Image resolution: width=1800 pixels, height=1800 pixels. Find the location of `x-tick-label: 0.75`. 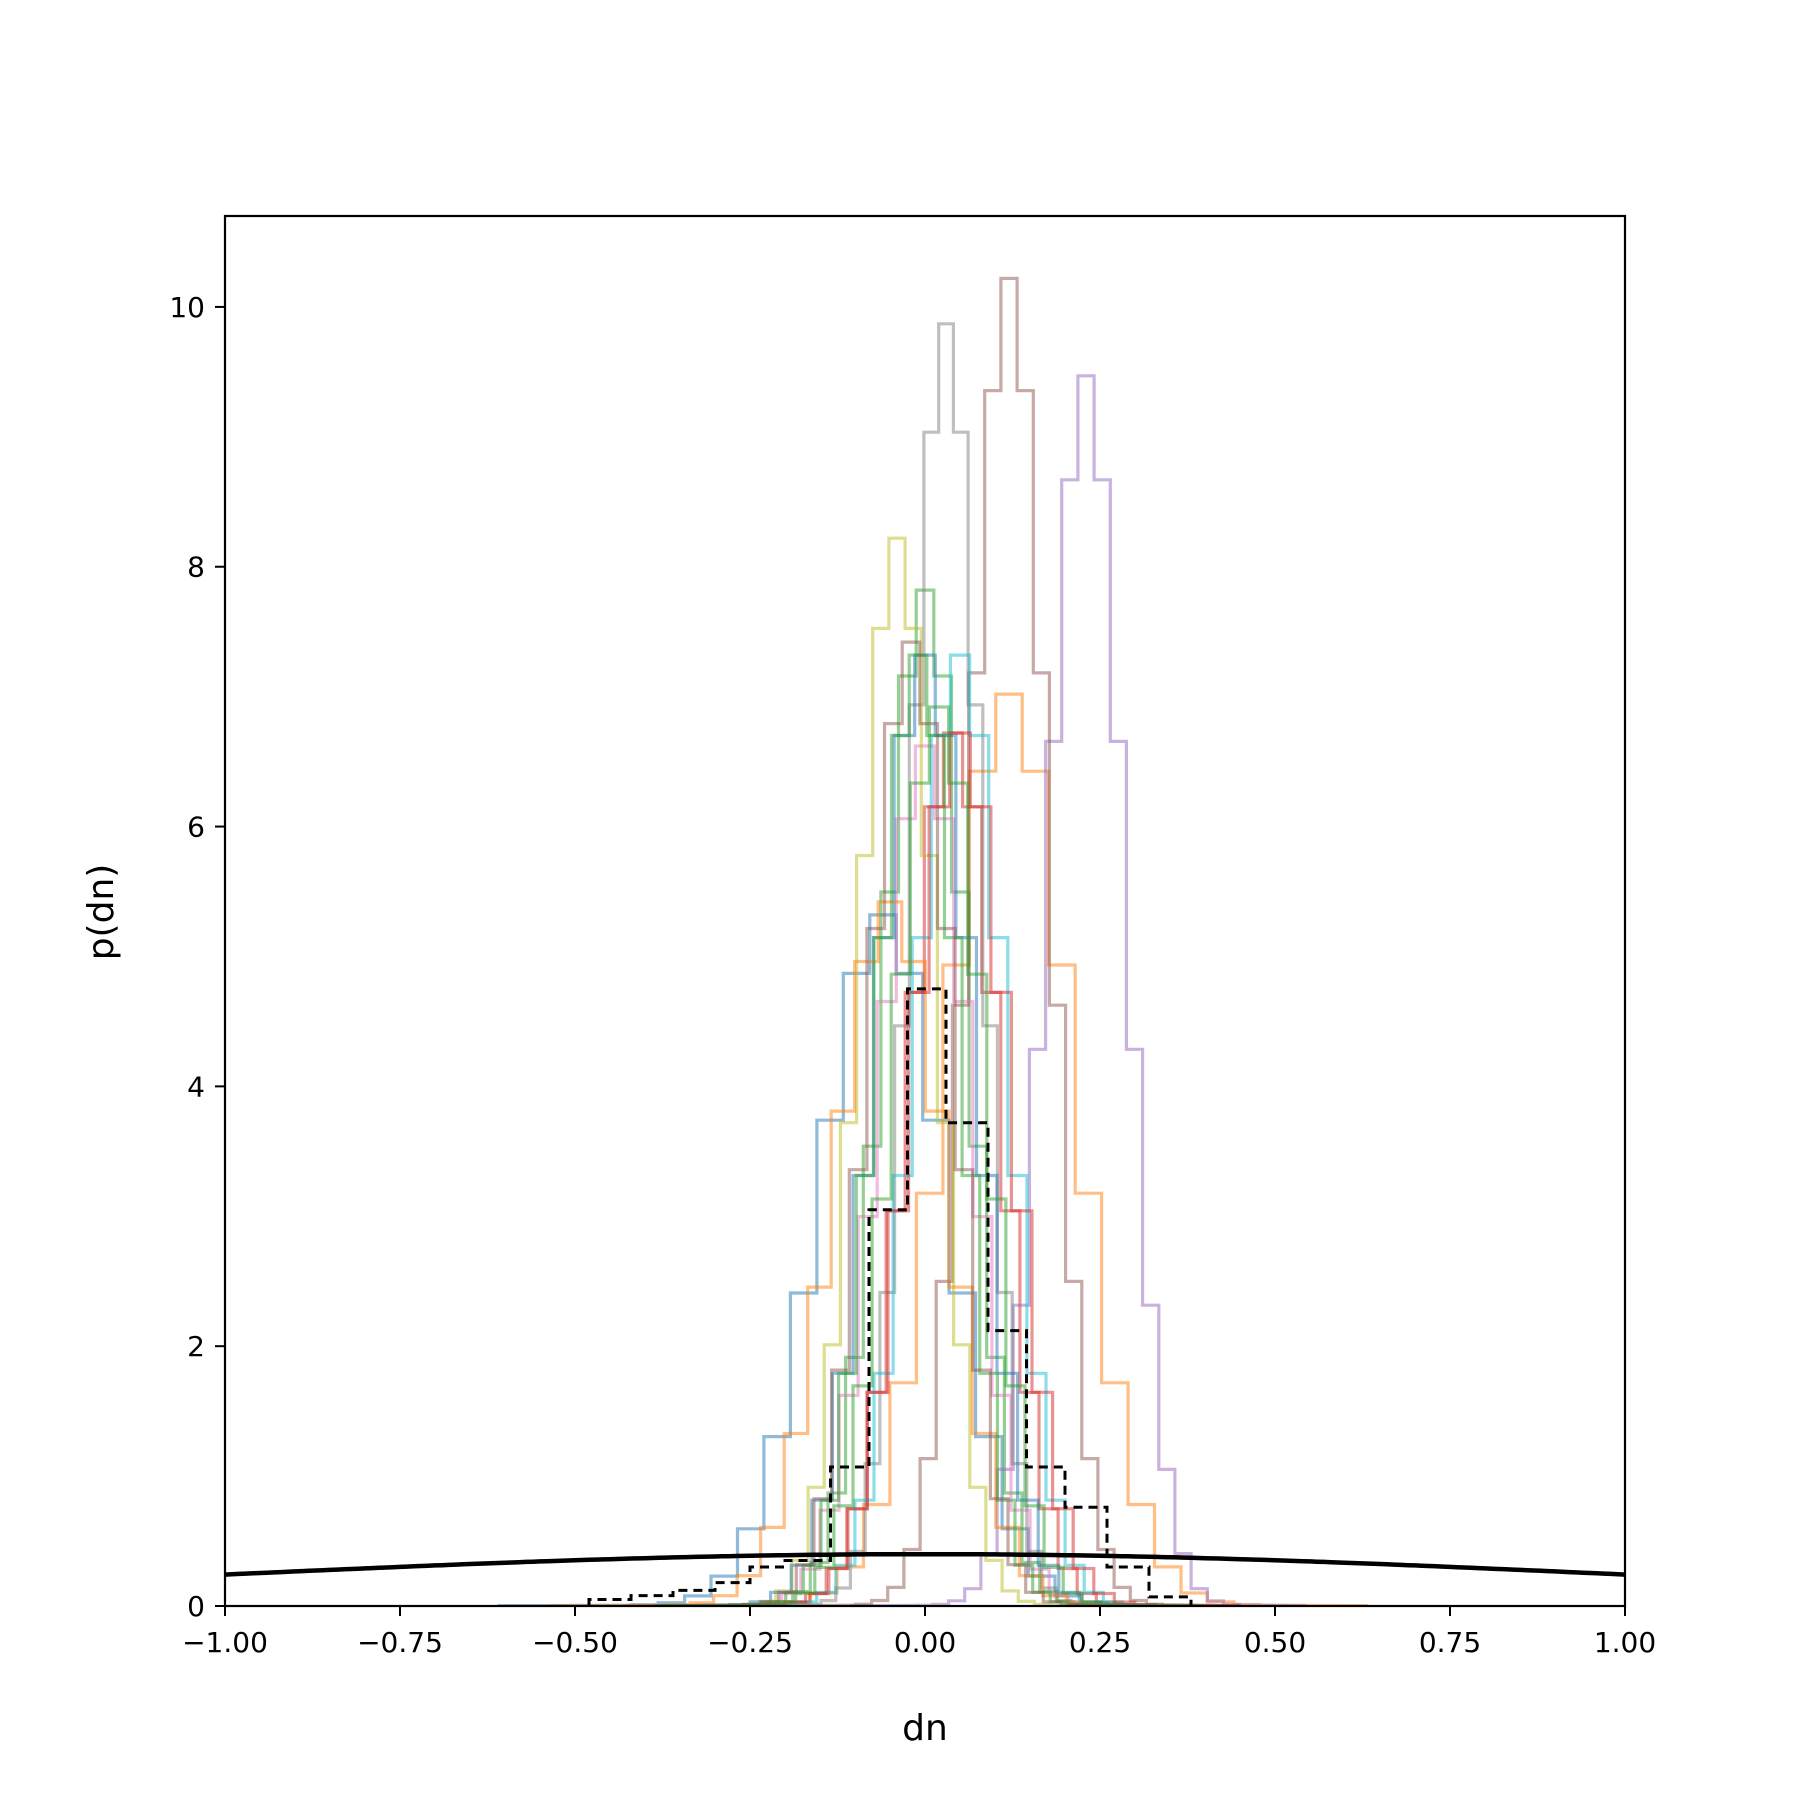

x-tick-label: 0.75 is located at coordinates (1450, 1642).